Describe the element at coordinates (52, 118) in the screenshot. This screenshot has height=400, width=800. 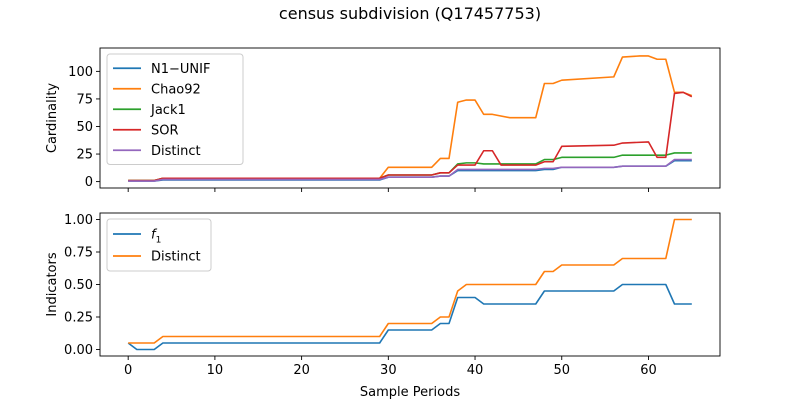
I see `y-axis-label: Cardinality` at that location.